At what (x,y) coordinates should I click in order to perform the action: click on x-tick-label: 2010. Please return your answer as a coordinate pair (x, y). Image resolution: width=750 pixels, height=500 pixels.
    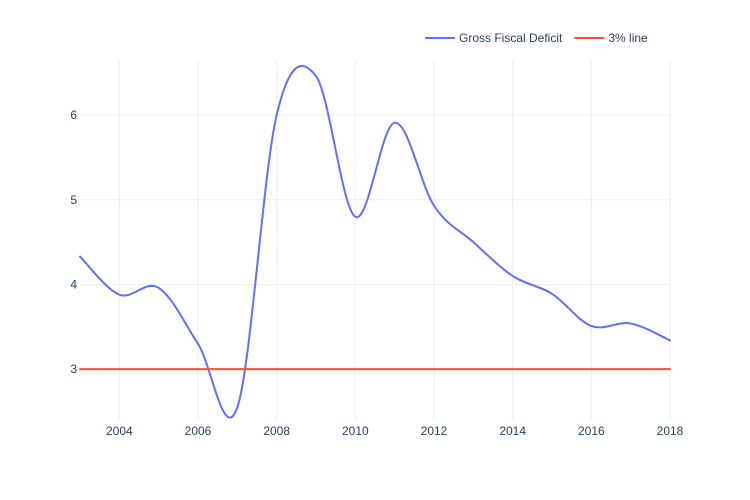
    Looking at the image, I should click on (355, 431).